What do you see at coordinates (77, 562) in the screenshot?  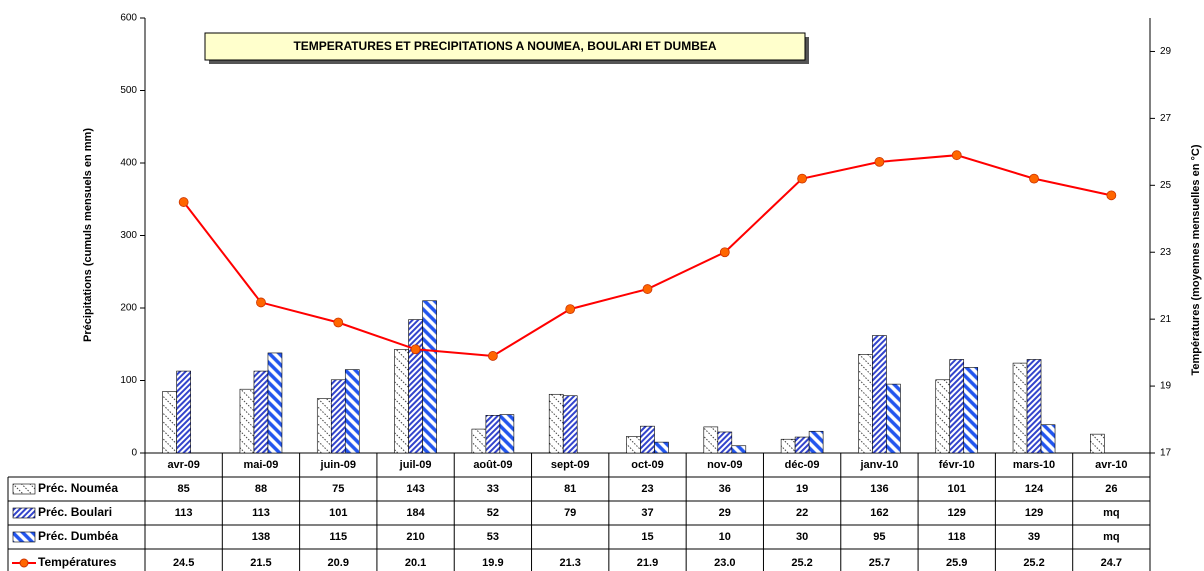 I see `legend-label: Températures` at bounding box center [77, 562].